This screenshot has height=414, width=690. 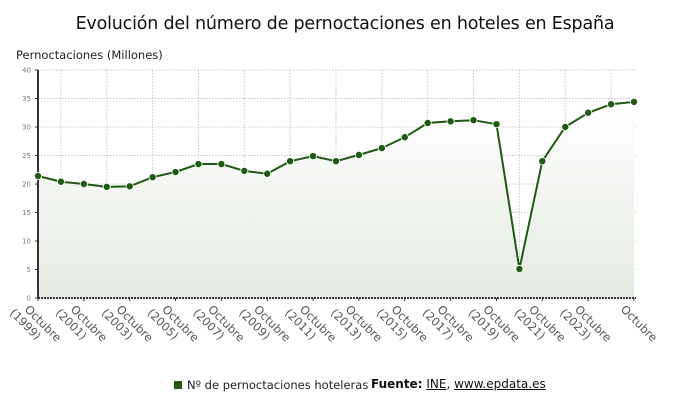 What do you see at coordinates (26, 213) in the screenshot?
I see `svg-text: 15` at bounding box center [26, 213].